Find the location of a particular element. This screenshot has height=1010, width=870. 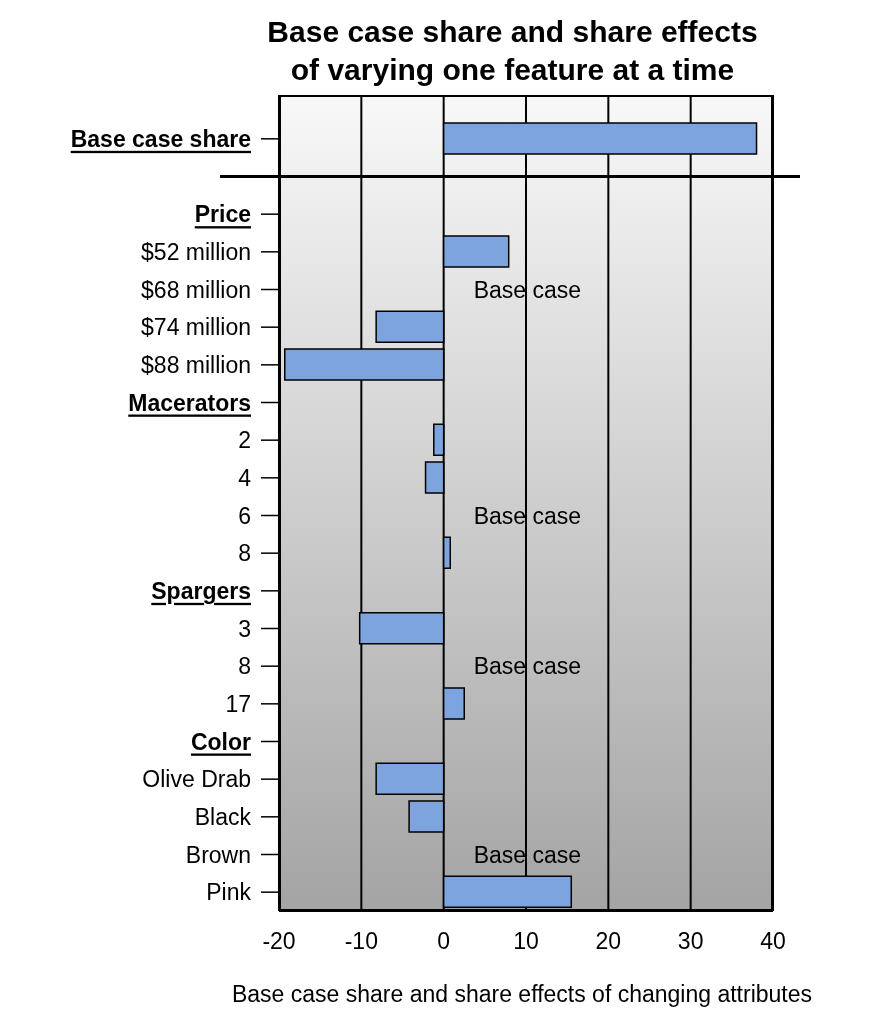

y-tick-label: 3 is located at coordinates (244, 628).